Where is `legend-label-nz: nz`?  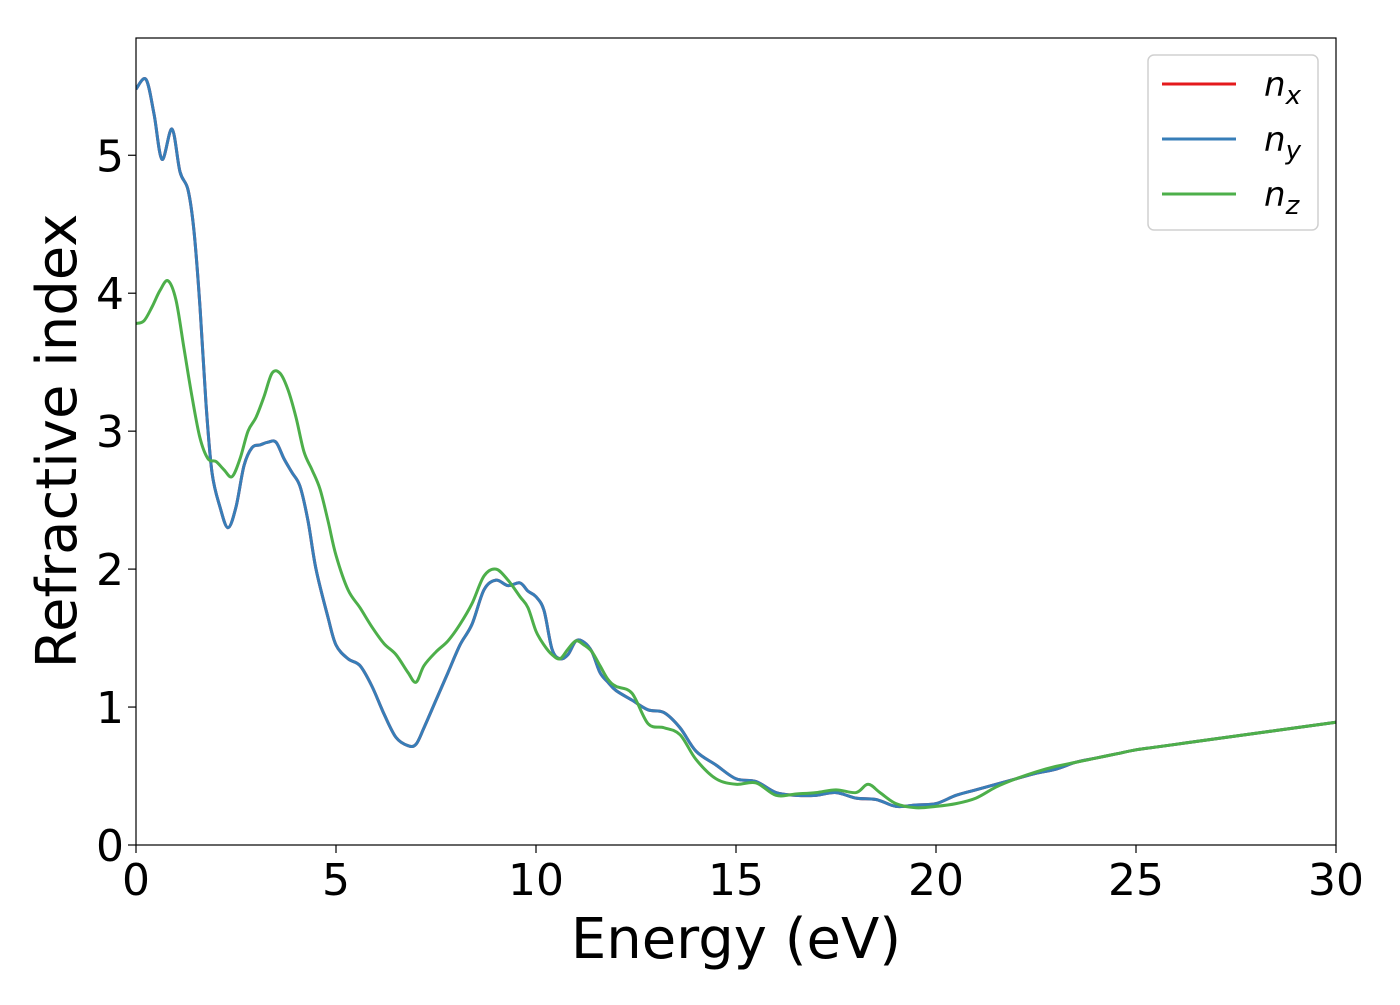 legend-label-nz: nz is located at coordinates (1282, 198).